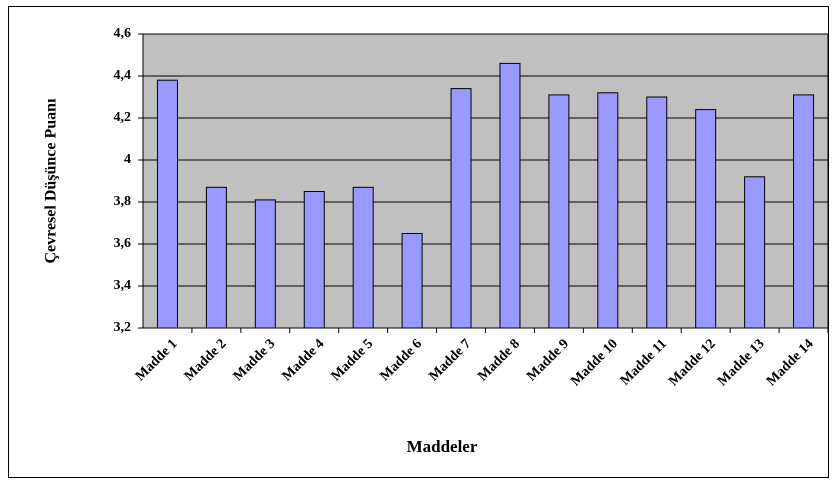  I want to click on y-tick-label: 3,6, so click(123, 243).